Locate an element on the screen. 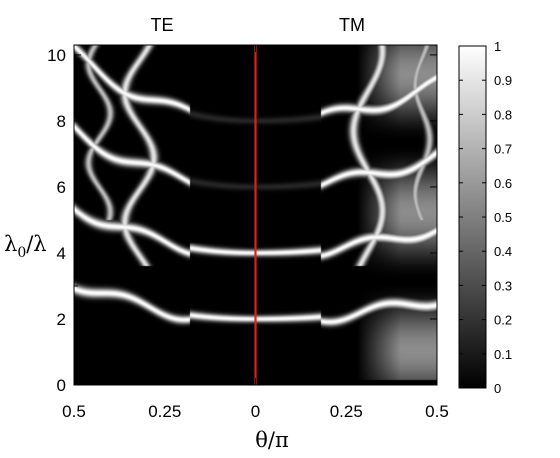  y-tick-label: 10 is located at coordinates (56, 55).